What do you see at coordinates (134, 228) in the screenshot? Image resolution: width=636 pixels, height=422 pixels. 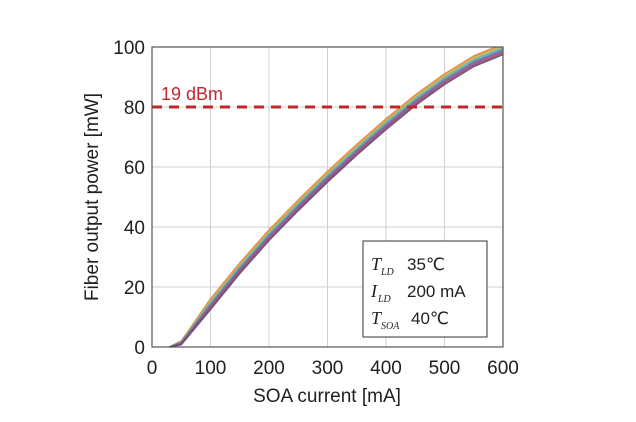 I see `y-tick-label: 40` at bounding box center [134, 228].